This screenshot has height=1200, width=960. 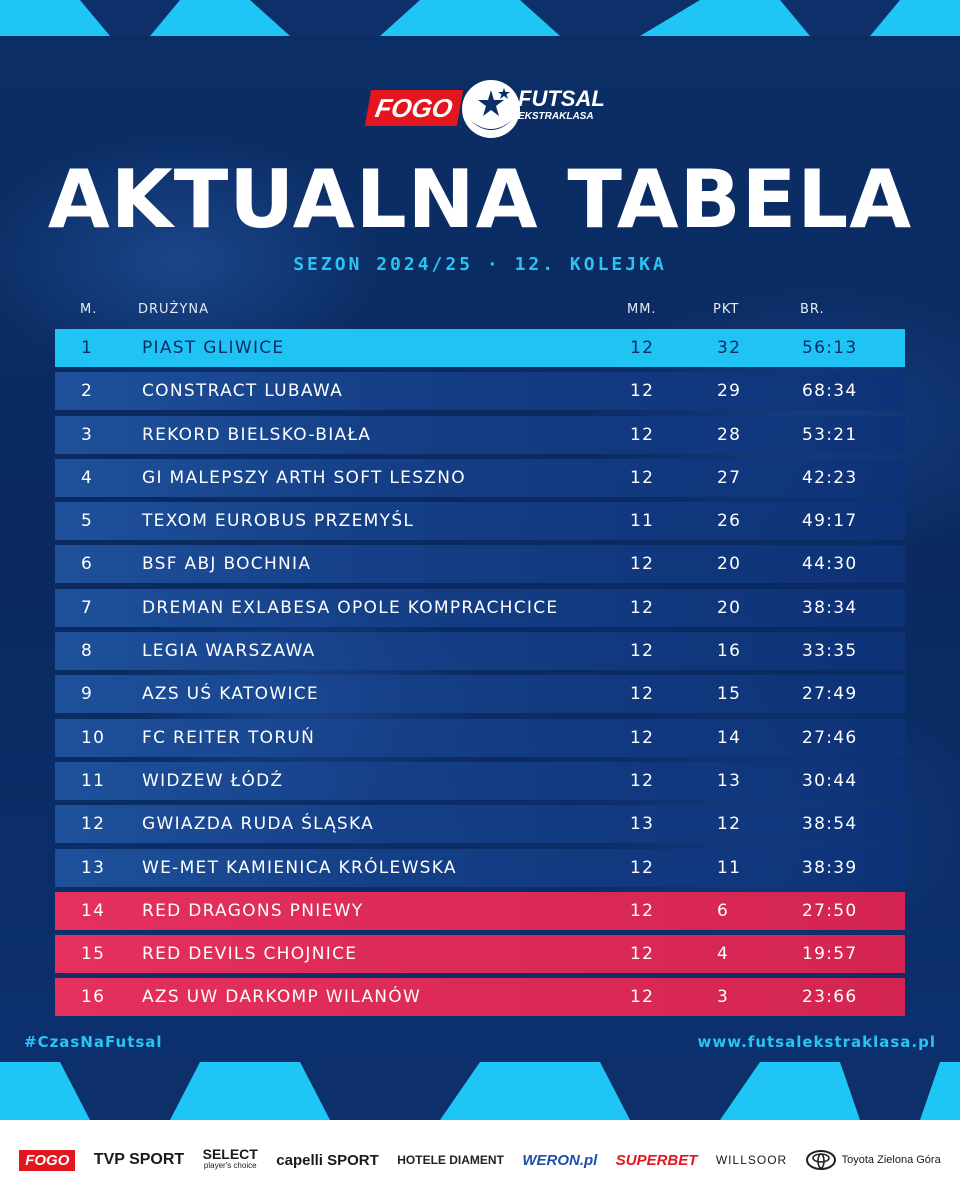 What do you see at coordinates (258, 824) in the screenshot?
I see `row-team-name: GWIAZDA RUDA ŚLĄSKA` at bounding box center [258, 824].